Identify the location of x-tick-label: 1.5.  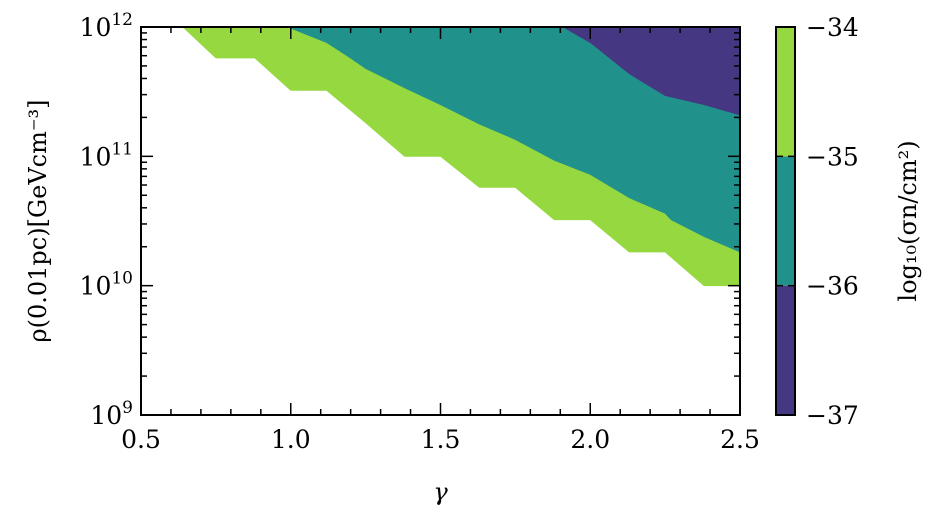
(441, 439).